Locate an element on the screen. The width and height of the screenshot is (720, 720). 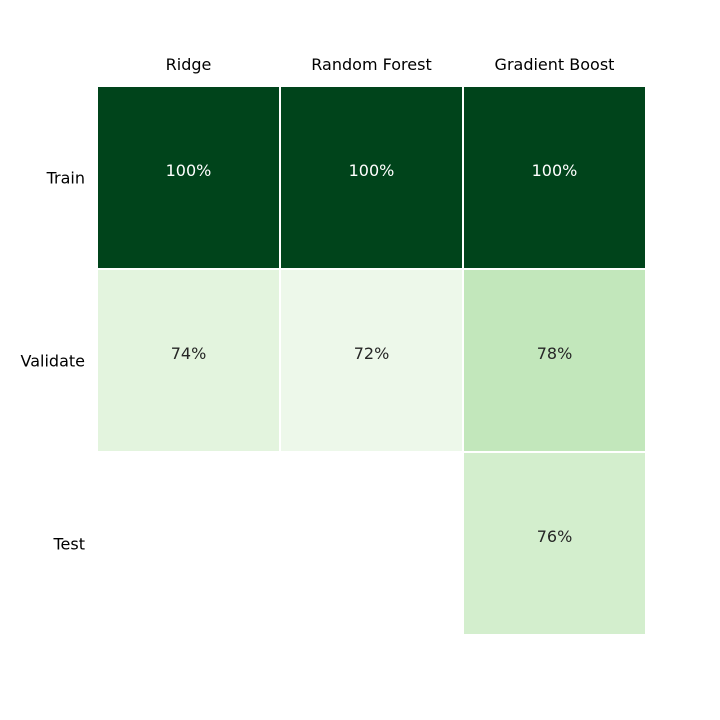
cell-value-label: 78% is located at coordinates (555, 353).